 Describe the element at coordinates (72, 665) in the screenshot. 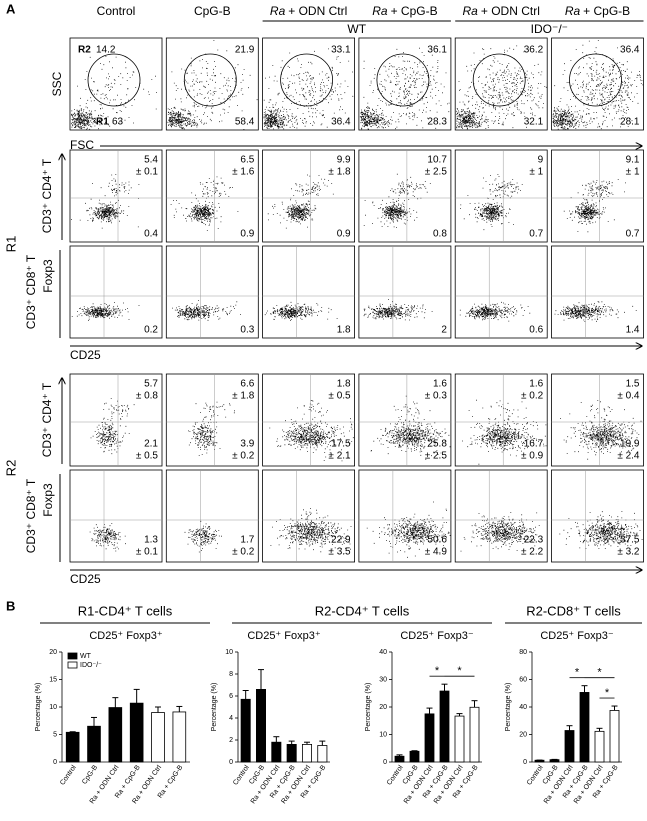

I see `legend-swatch` at that location.